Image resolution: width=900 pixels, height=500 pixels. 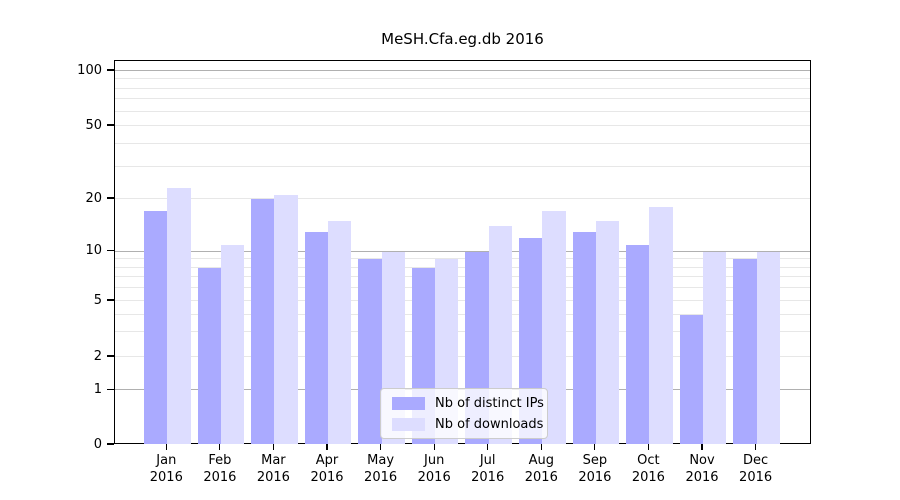 What do you see at coordinates (702, 469) in the screenshot?
I see `x-tick-label-nov: Nov 2016` at bounding box center [702, 469].